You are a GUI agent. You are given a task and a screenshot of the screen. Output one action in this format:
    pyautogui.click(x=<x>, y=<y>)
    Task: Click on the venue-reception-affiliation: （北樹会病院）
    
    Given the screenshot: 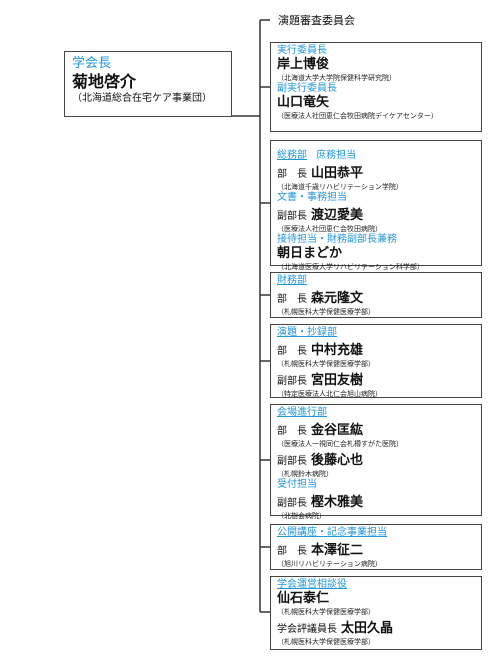 What is the action you would take?
    pyautogui.click(x=301, y=516)
    